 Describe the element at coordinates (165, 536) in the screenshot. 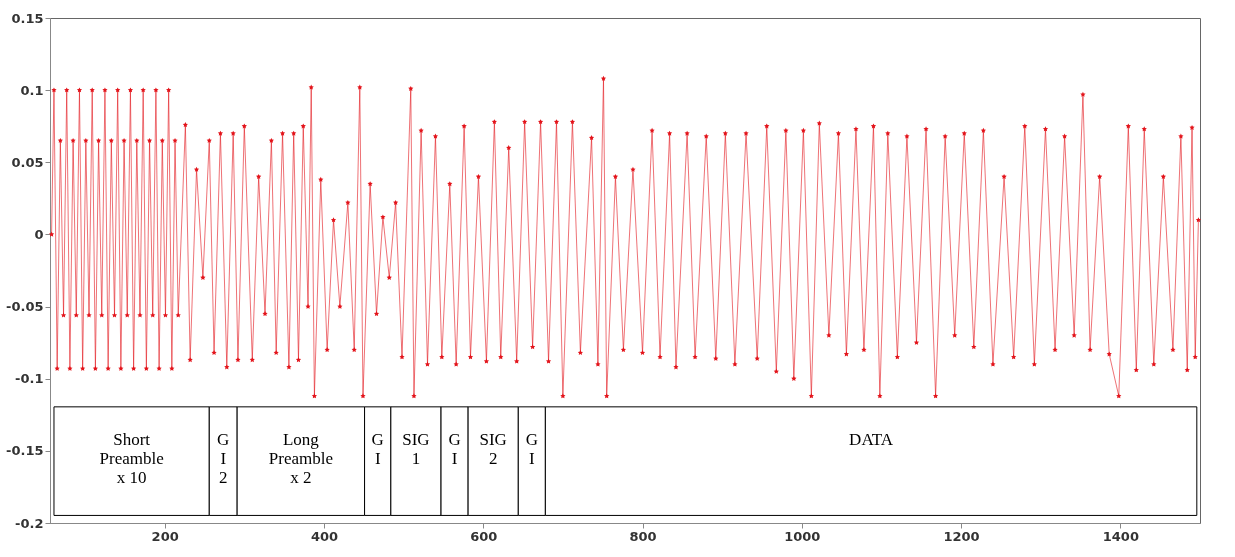

I see `x-tick-label: 200` at that location.